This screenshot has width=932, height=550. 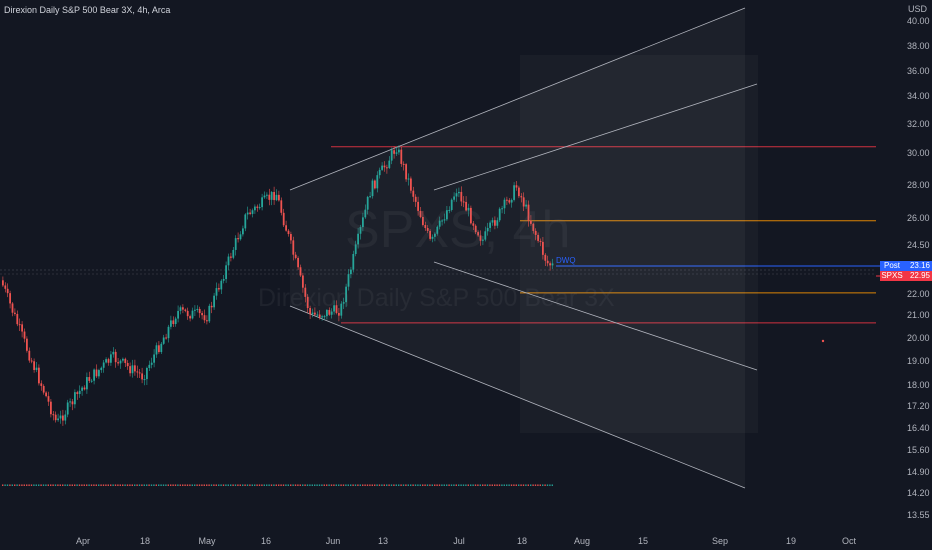 I want to click on price-axis-label: 18.00, so click(x=918, y=385).